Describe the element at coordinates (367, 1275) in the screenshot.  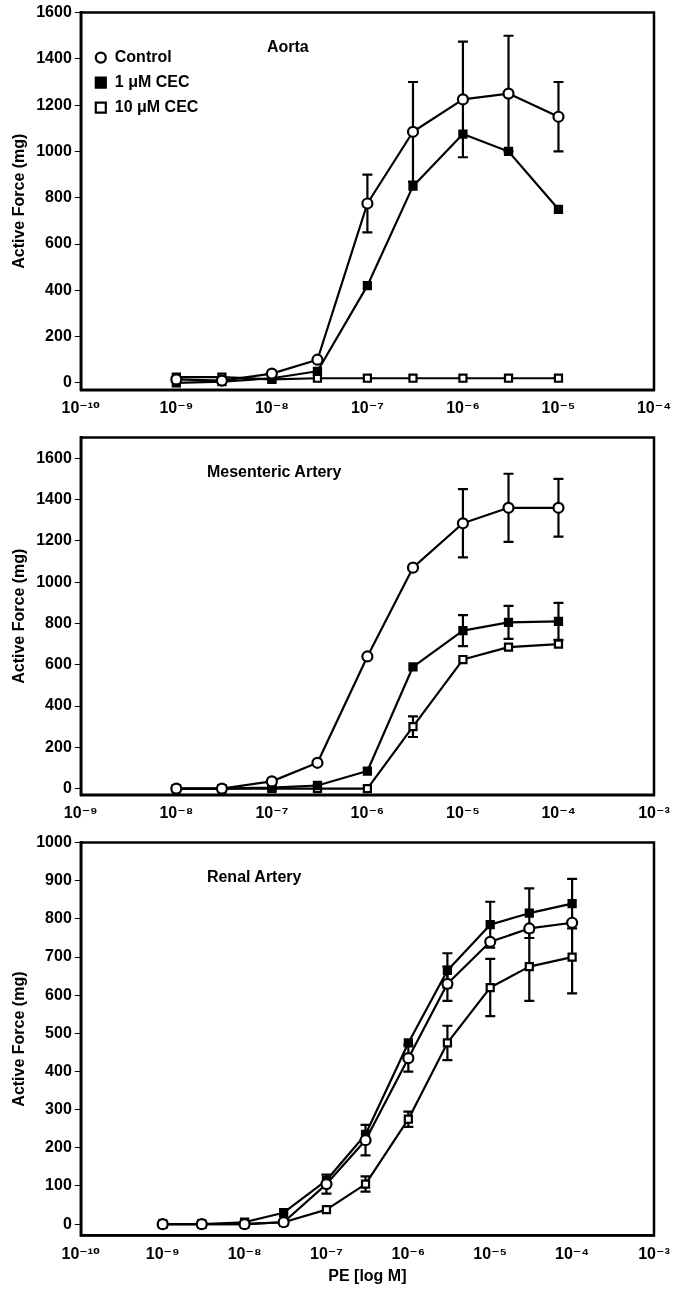
I see `x-axis-title: PE [log M]` at that location.